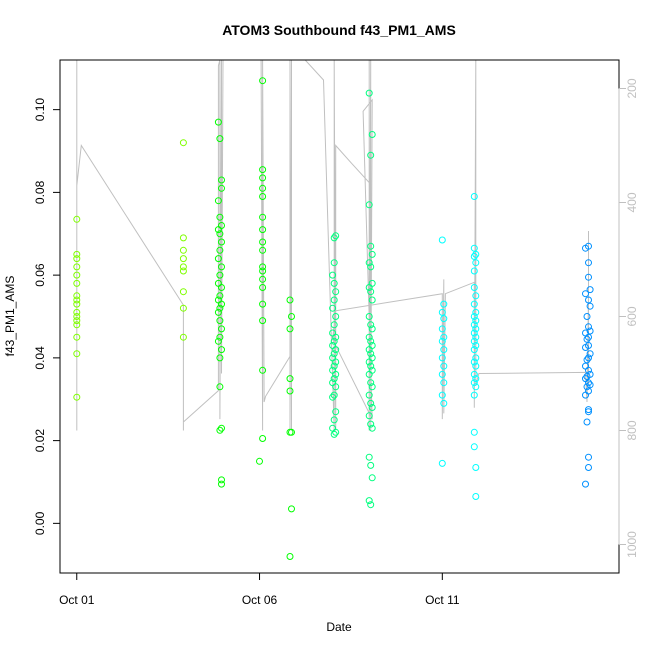 The image size is (650, 650). I want to click on x-tick-label: Oct 01, so click(77, 600).